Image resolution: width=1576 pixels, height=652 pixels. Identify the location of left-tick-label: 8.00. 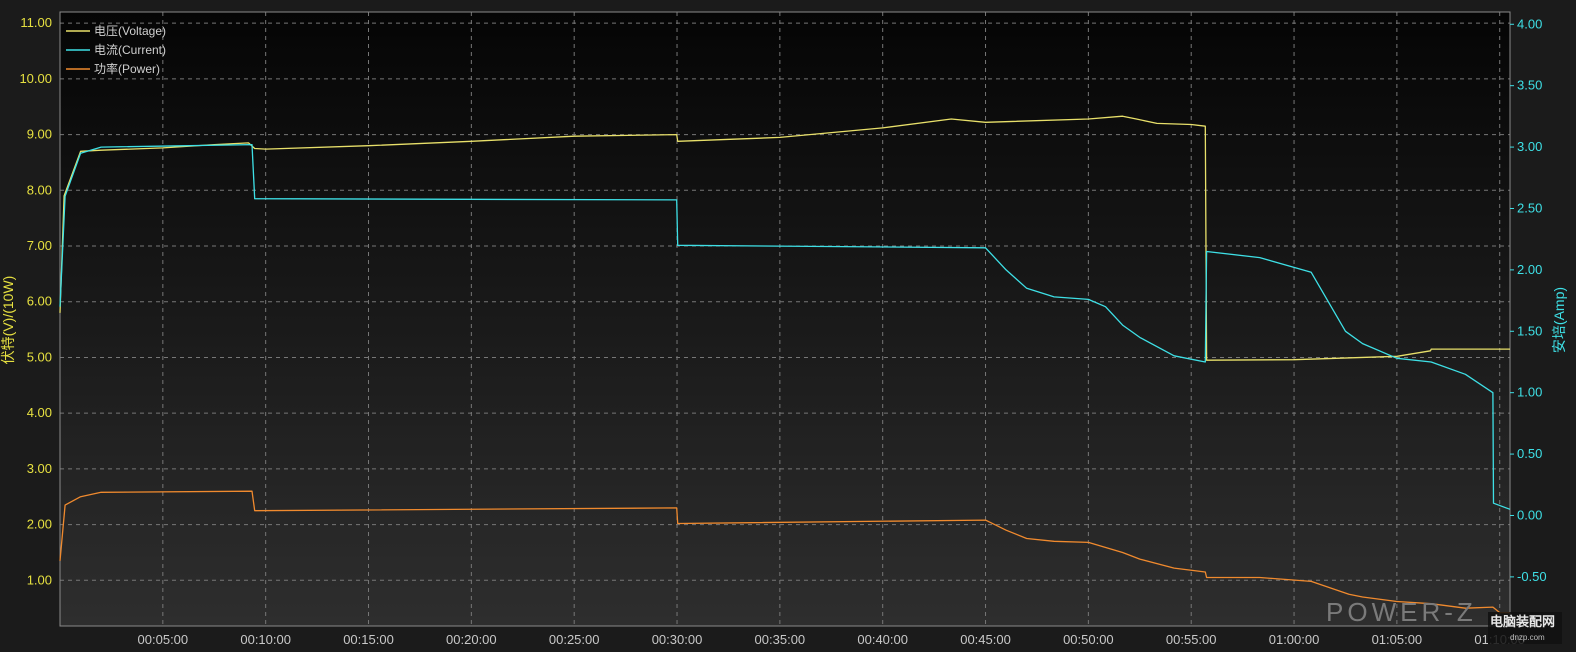
(39, 189).